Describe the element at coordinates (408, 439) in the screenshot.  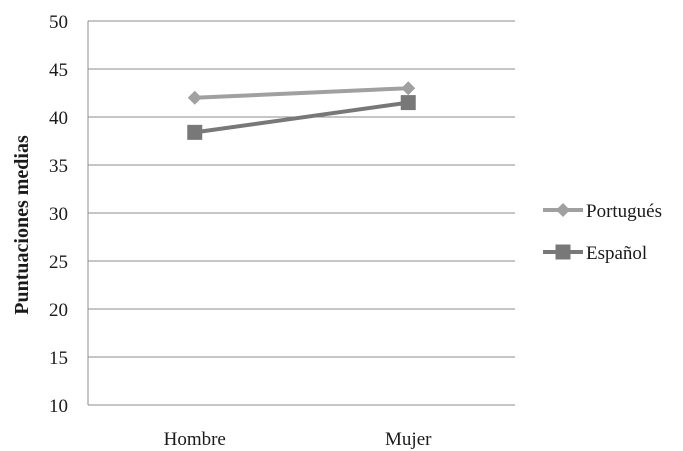
I see `x-tick-label: Mujer` at that location.